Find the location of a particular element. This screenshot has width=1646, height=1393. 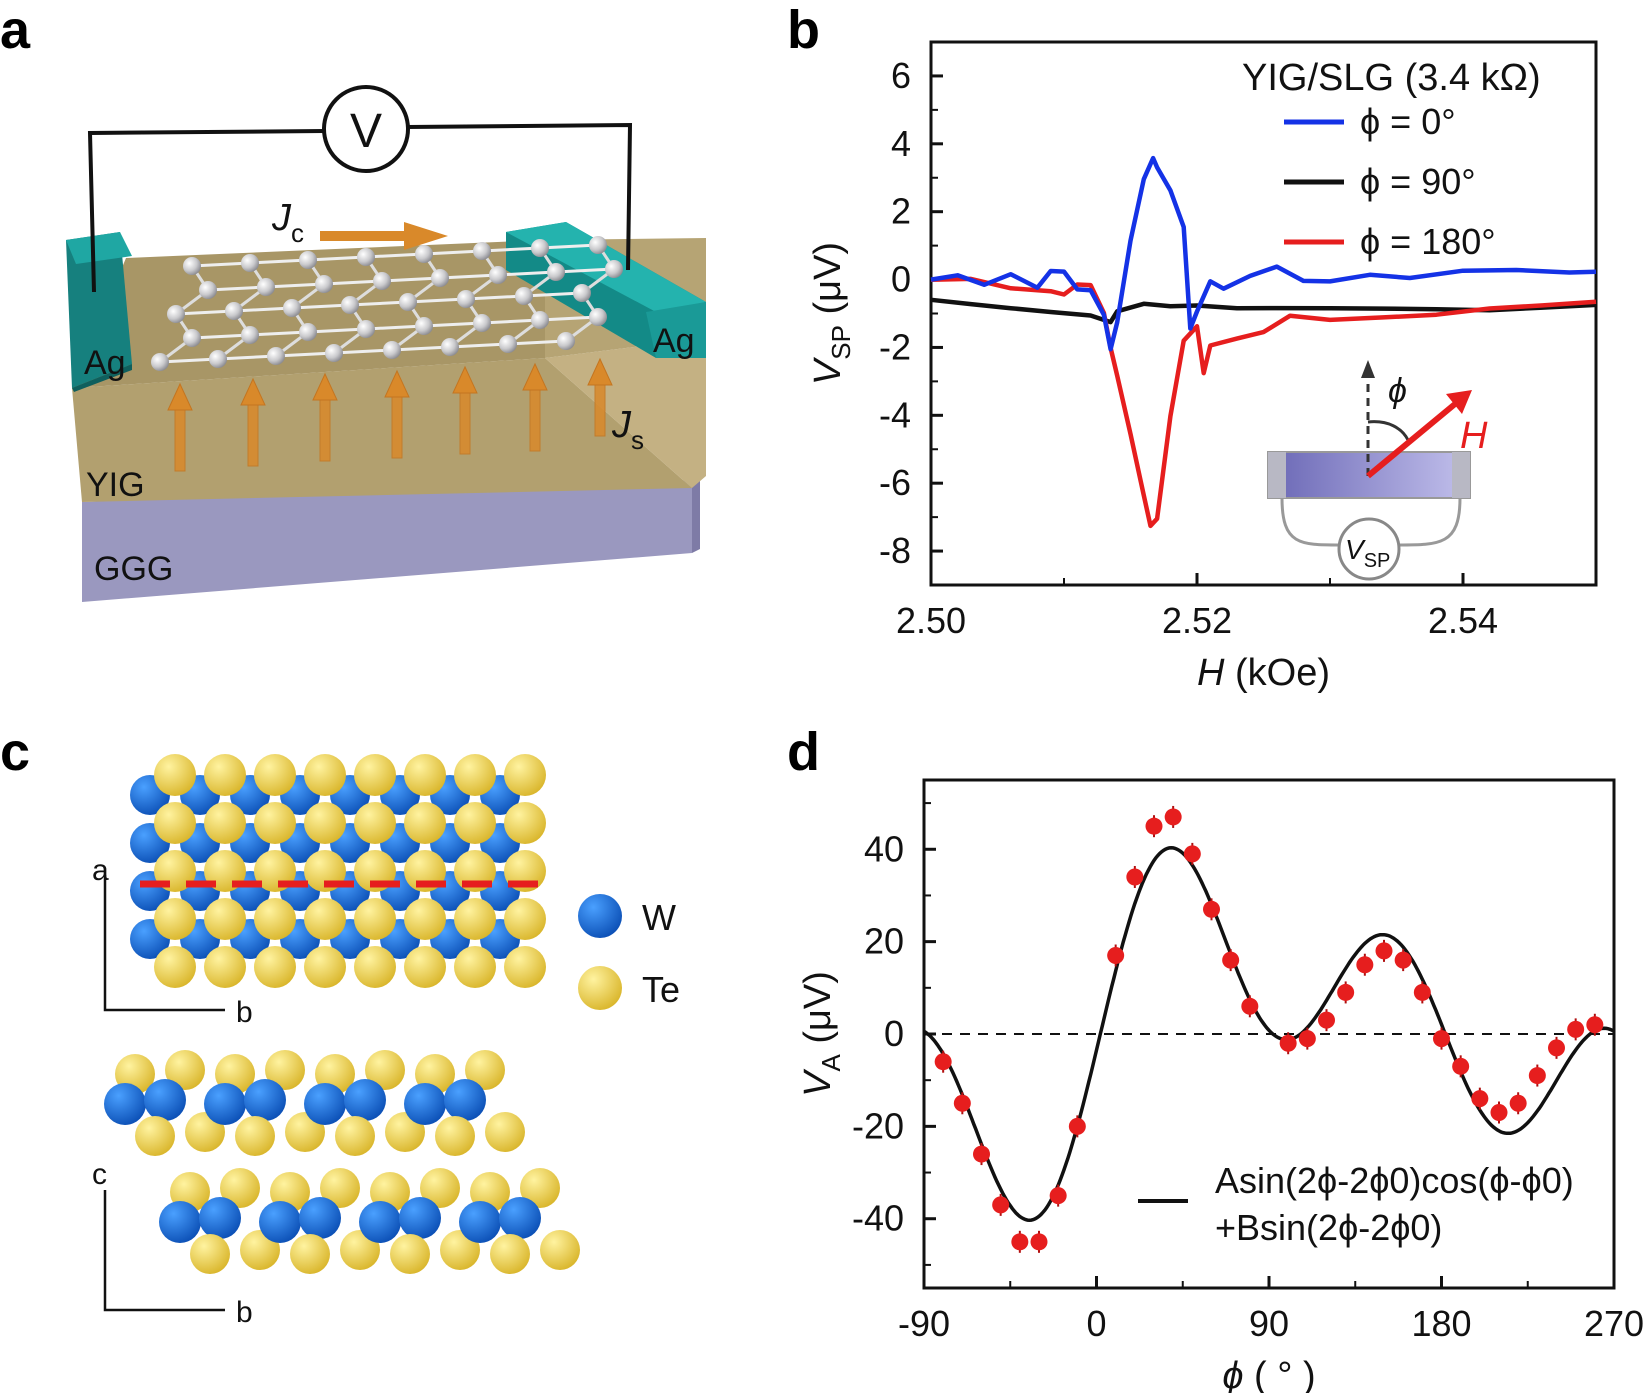

graphene-lattice is located at coordinates (387, 303).